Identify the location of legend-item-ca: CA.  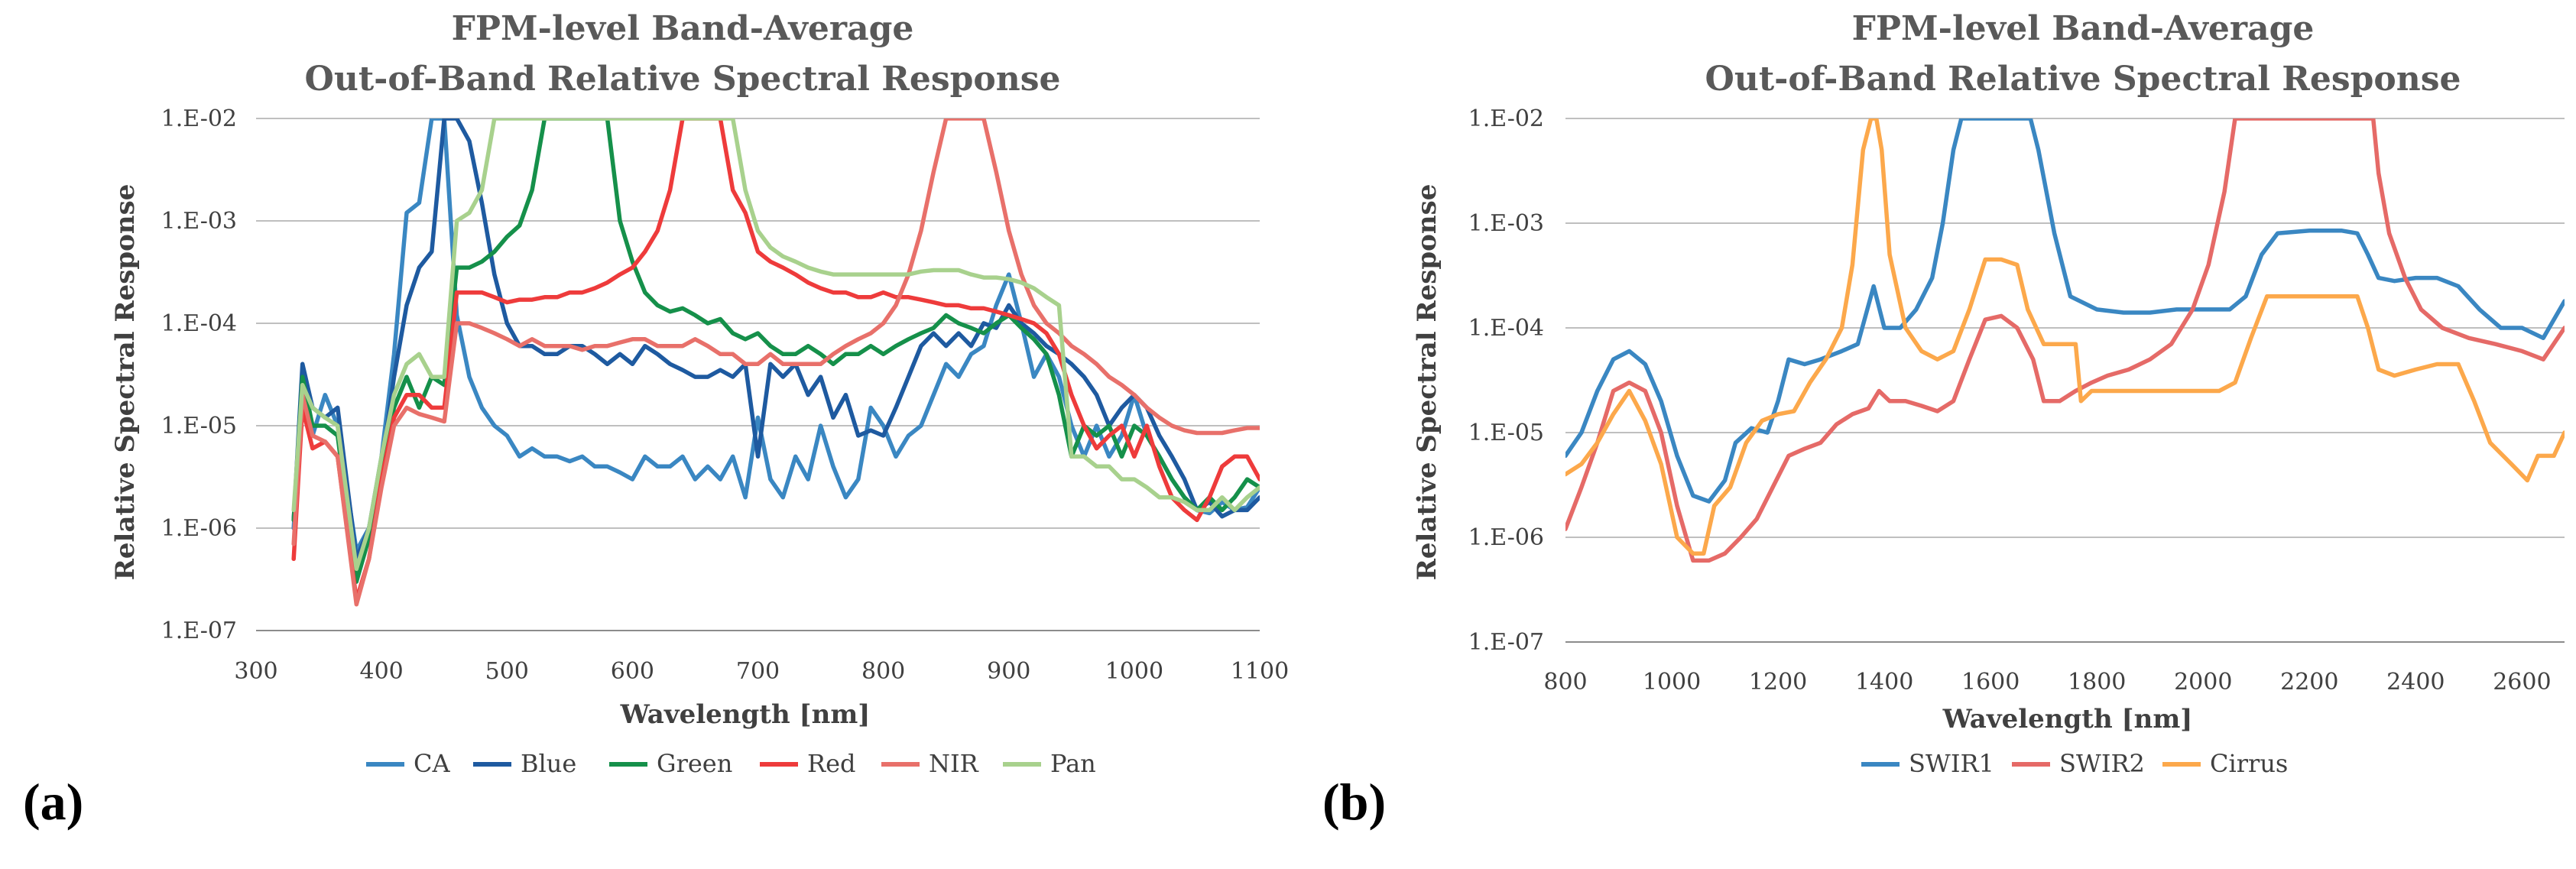
(408, 763).